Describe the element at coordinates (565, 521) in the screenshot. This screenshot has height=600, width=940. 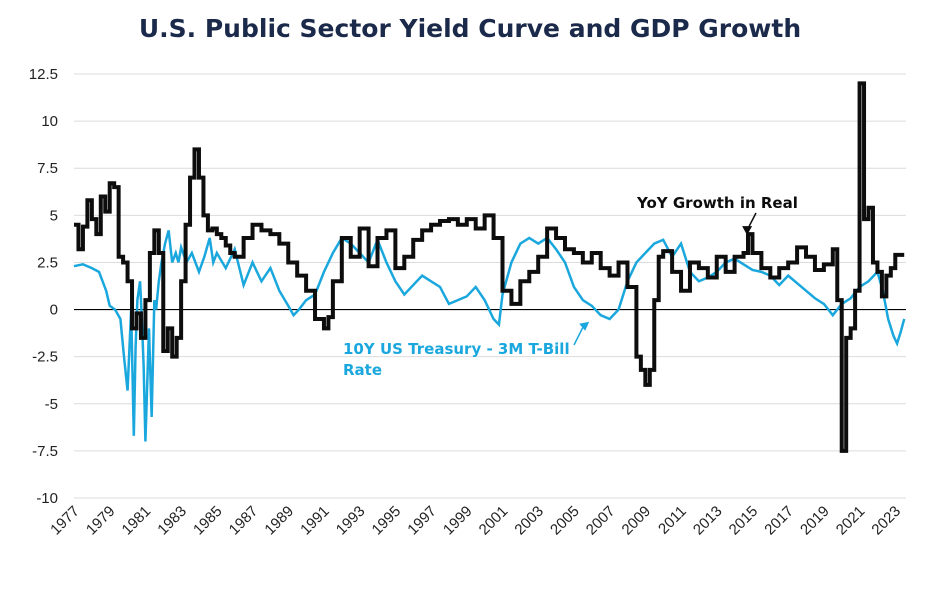
I see `x-tick-label: 2005` at that location.